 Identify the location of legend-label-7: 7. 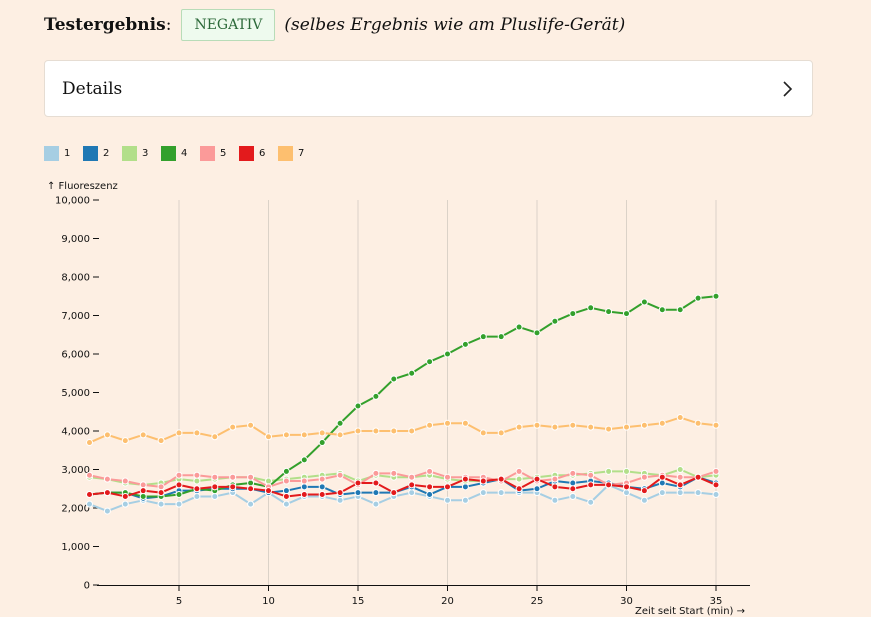
(301, 153).